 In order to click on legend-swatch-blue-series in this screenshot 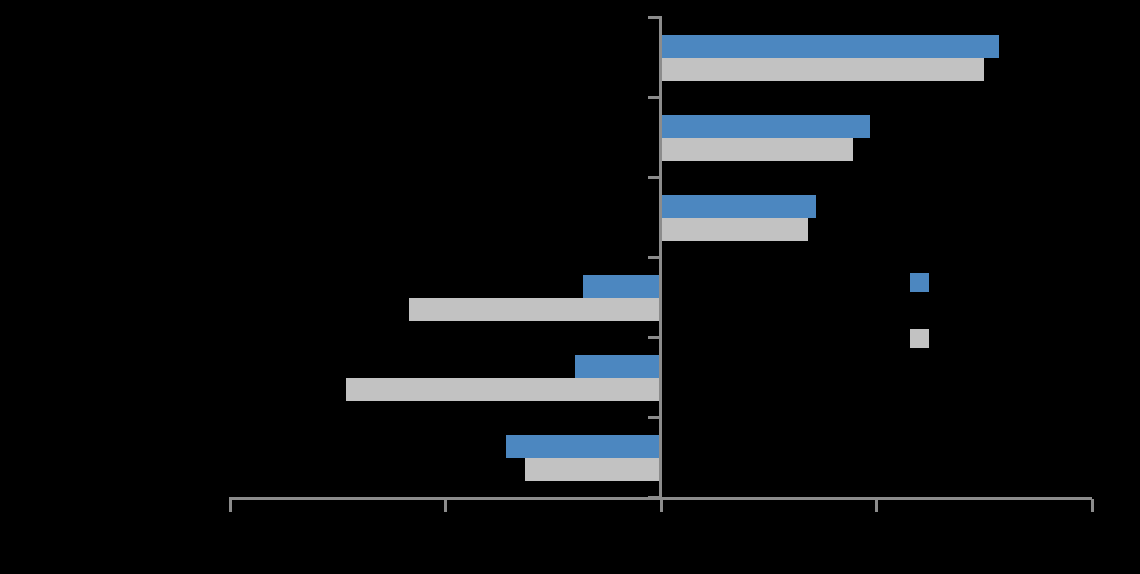, I will do `click(919, 282)`.